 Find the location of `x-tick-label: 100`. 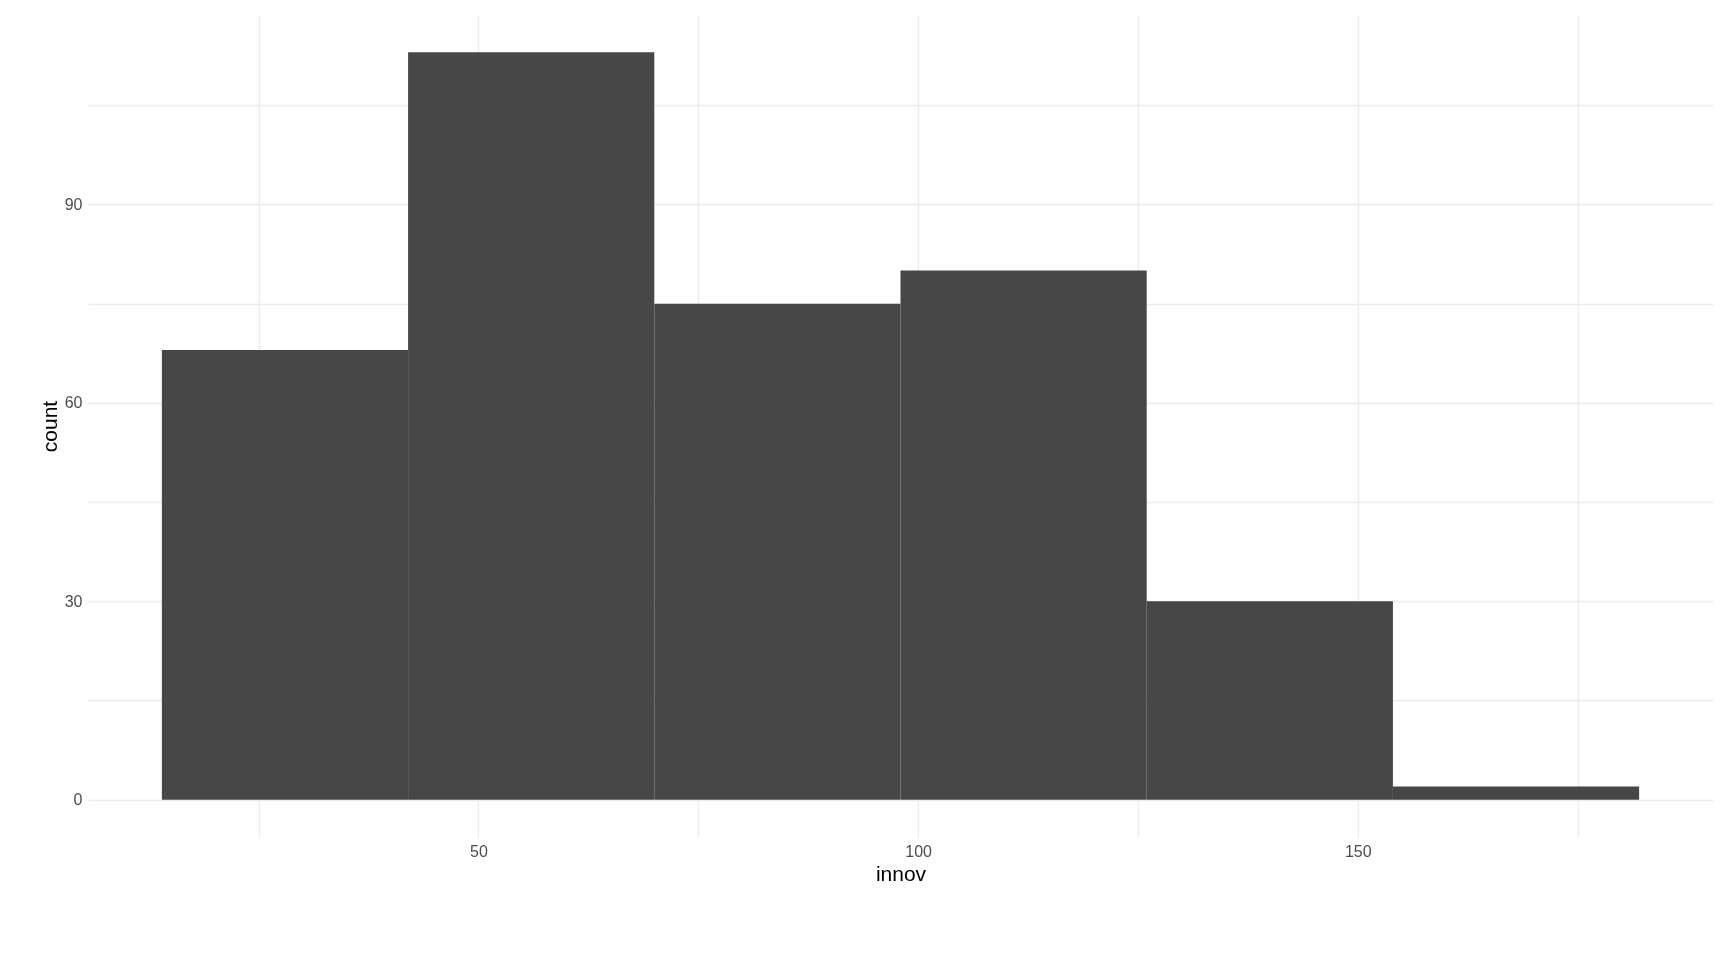

x-tick-label: 100 is located at coordinates (919, 851).